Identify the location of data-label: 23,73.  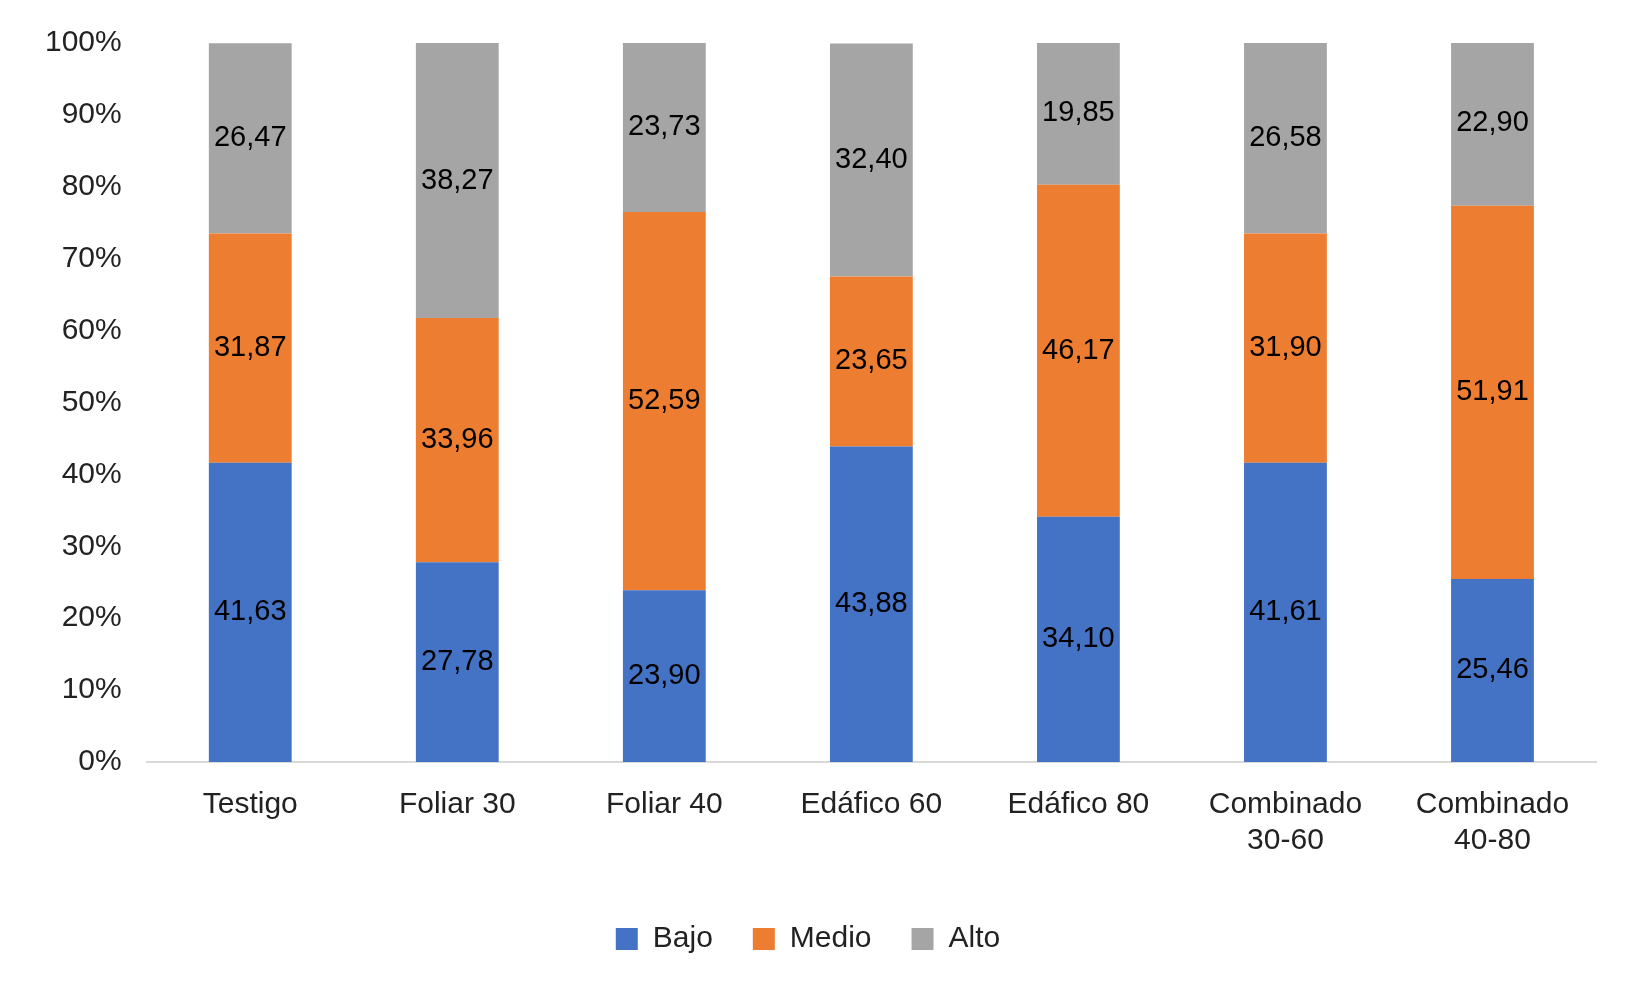
(664, 124).